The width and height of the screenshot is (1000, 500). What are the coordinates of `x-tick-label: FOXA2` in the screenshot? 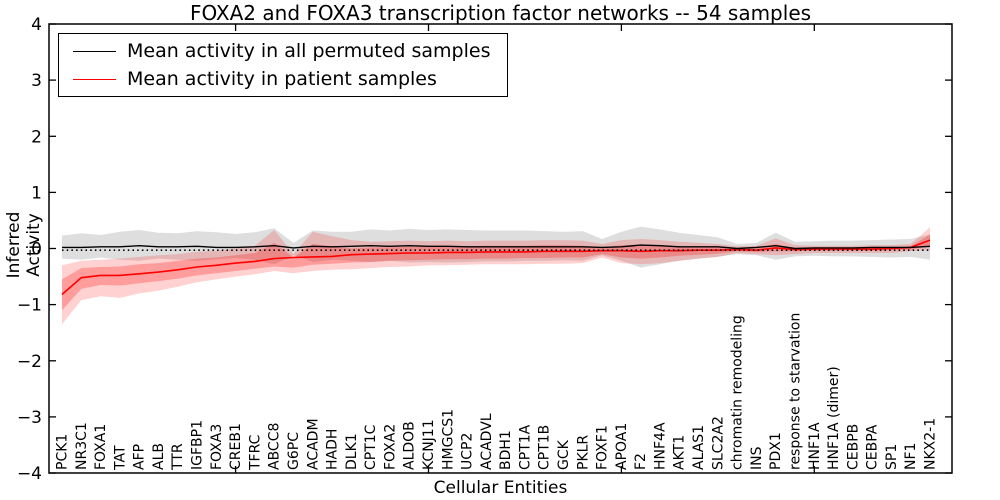 It's located at (390, 447).